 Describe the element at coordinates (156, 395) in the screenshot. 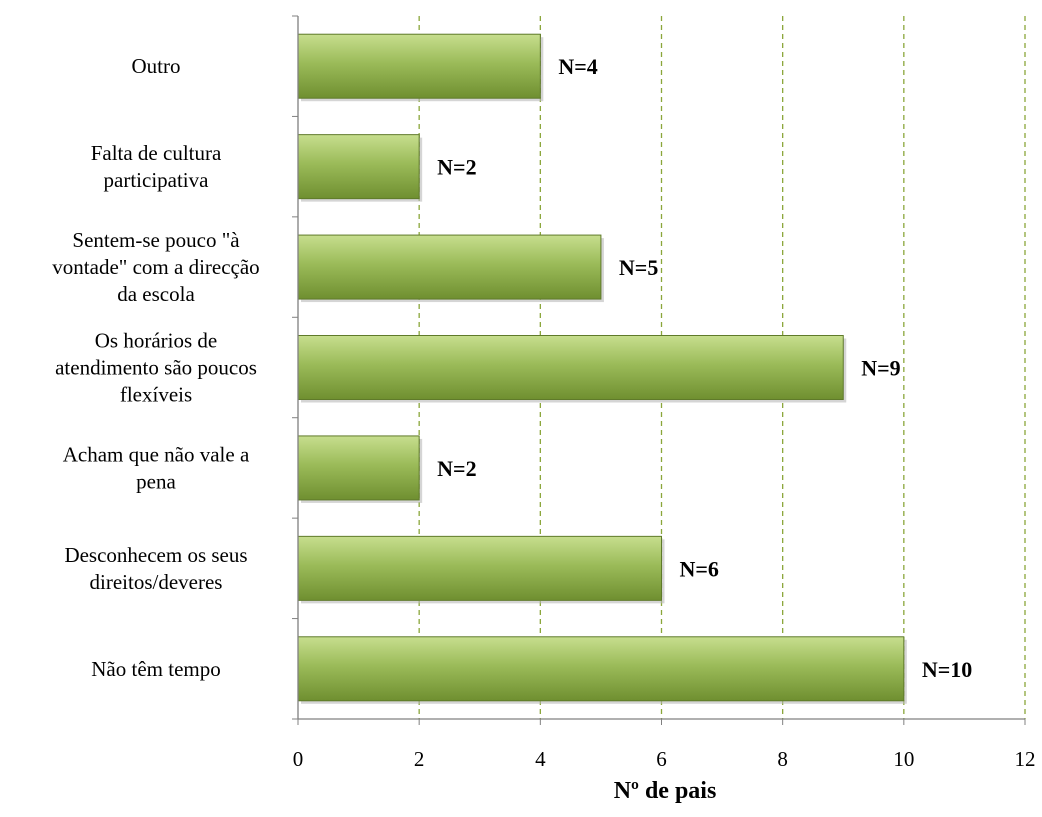

I see `category-label: flexíveis` at that location.